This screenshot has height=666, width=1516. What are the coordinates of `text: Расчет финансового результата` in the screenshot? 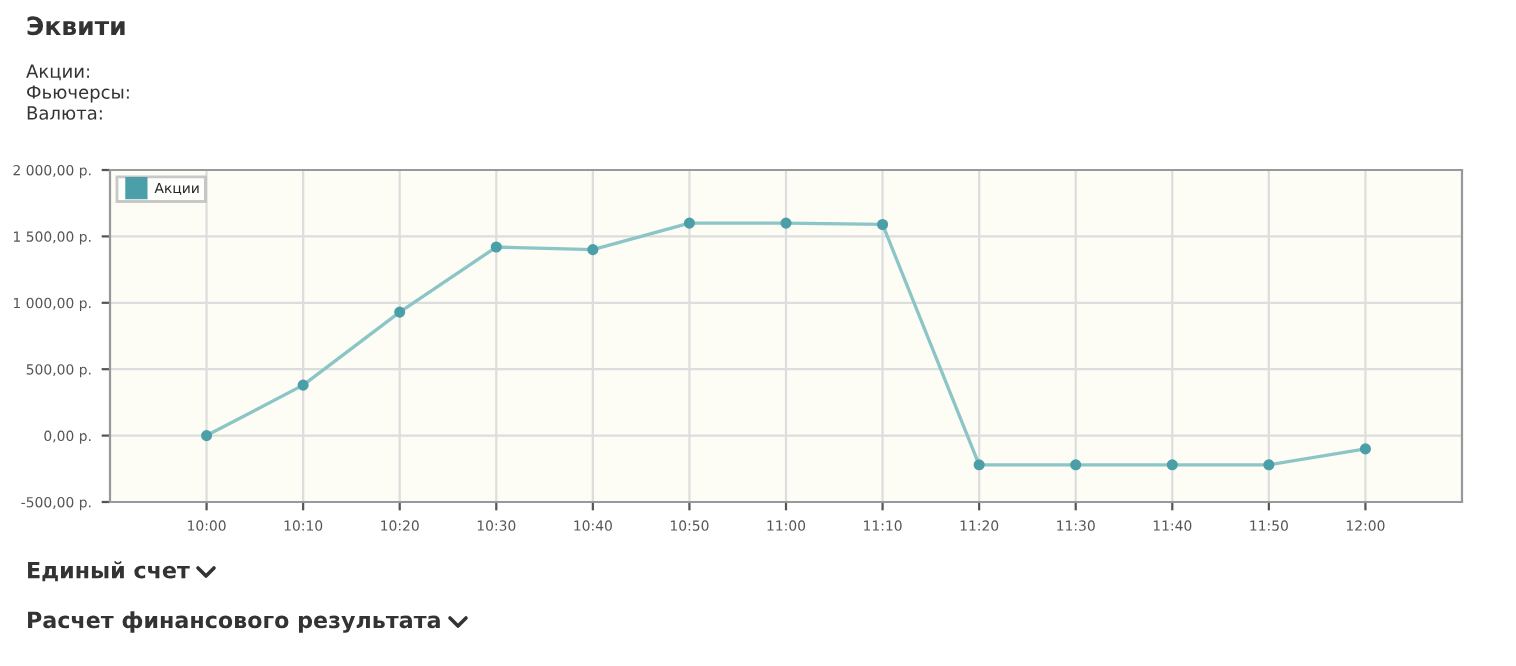 It's located at (234, 622).